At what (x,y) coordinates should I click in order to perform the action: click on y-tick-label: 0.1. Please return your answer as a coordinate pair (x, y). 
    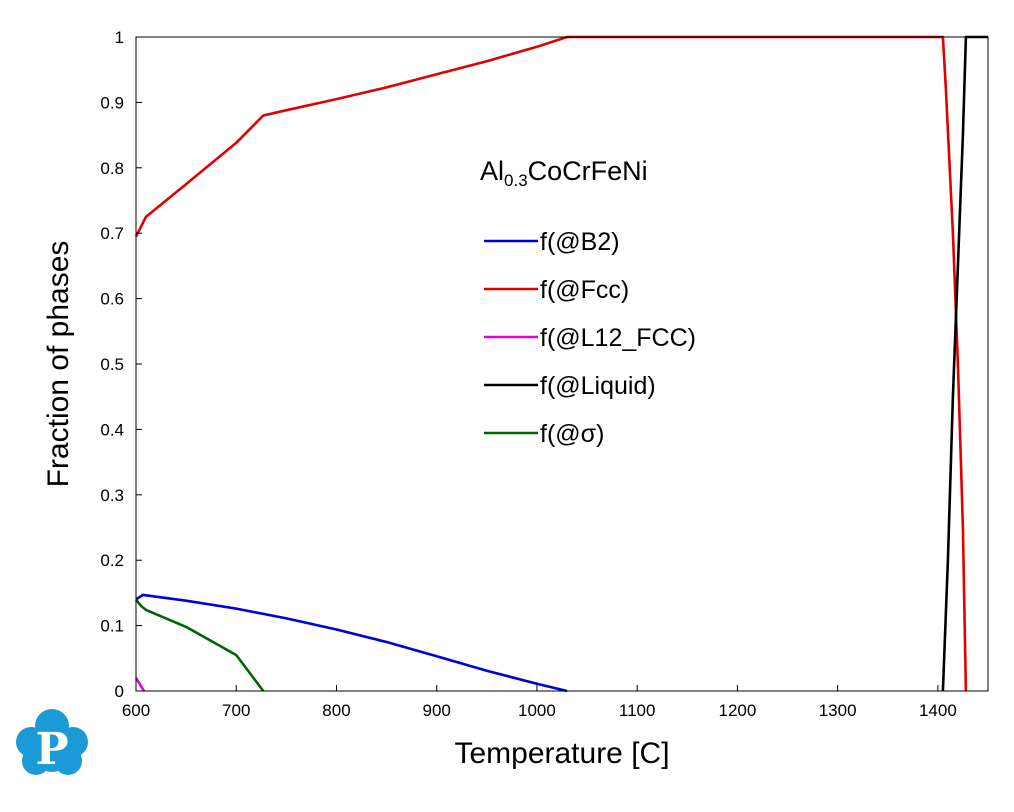
    Looking at the image, I should click on (112, 626).